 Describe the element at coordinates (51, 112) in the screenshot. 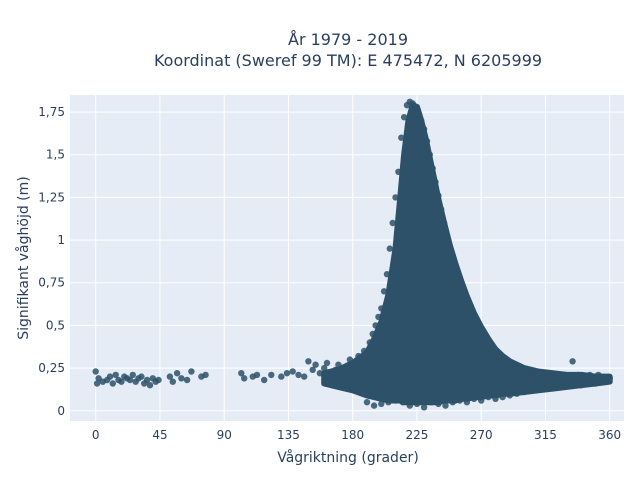

I see `y-tick-label: 1,75` at that location.